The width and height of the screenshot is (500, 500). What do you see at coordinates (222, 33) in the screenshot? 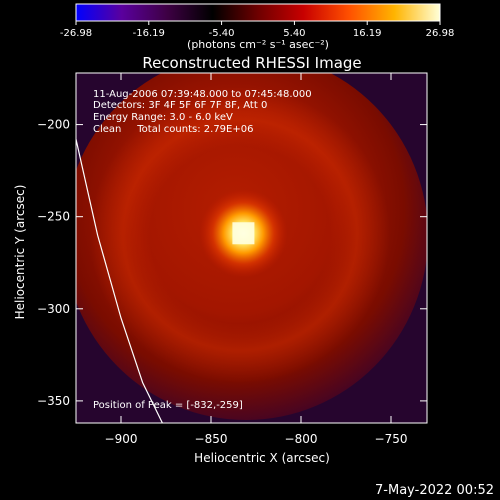
I see `colorbar-tick-label: -5.40` at bounding box center [222, 33].